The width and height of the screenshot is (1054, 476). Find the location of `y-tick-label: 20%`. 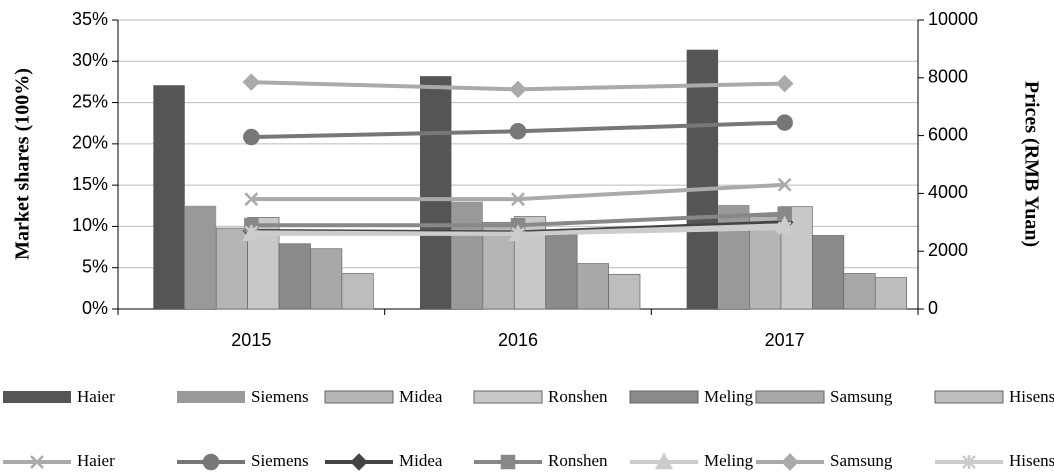

y-tick-label: 20% is located at coordinates (90, 143).